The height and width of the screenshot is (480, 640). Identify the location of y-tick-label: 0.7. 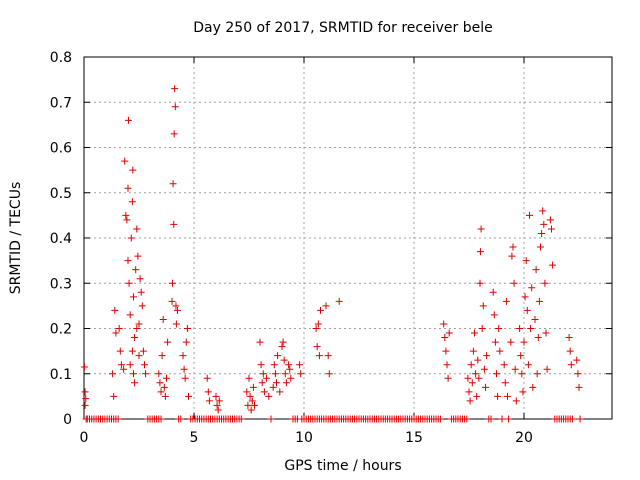
(61, 103).